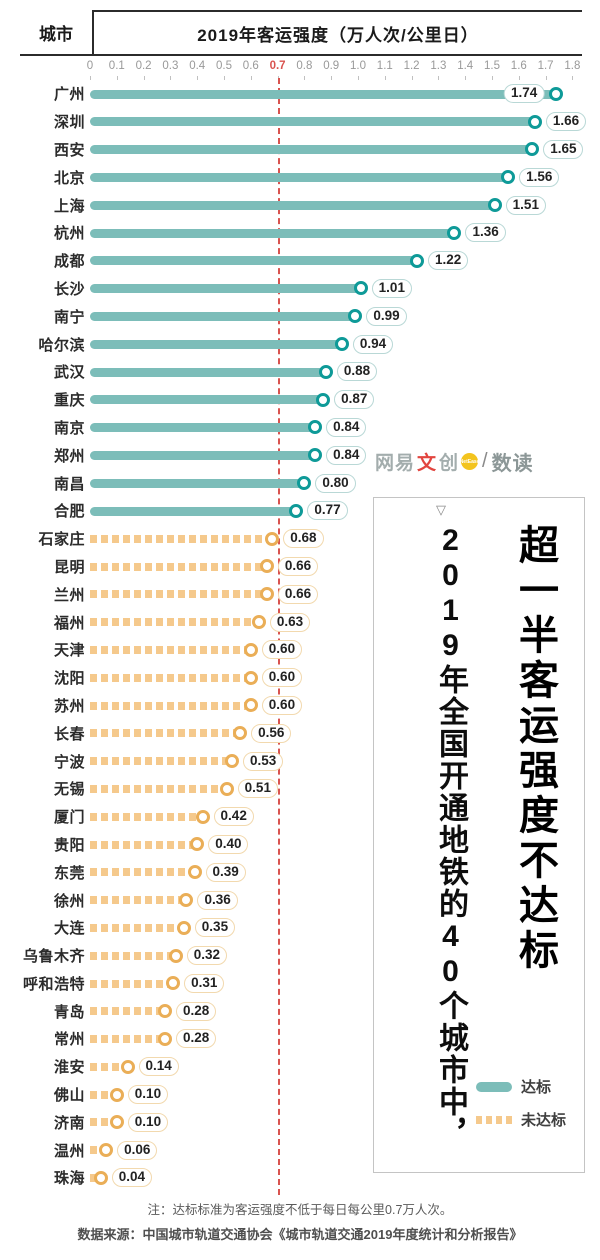 This screenshot has width=600, height=1260. Describe the element at coordinates (131, 1178) in the screenshot. I see `value-badge: 0.04` at that location.